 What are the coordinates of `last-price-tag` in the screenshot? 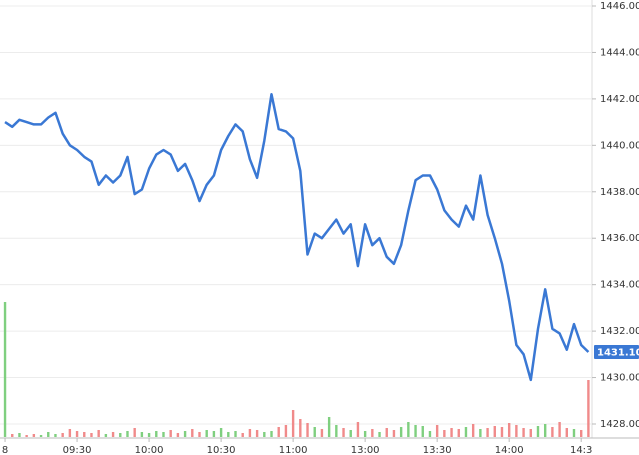 It's located at (616, 352).